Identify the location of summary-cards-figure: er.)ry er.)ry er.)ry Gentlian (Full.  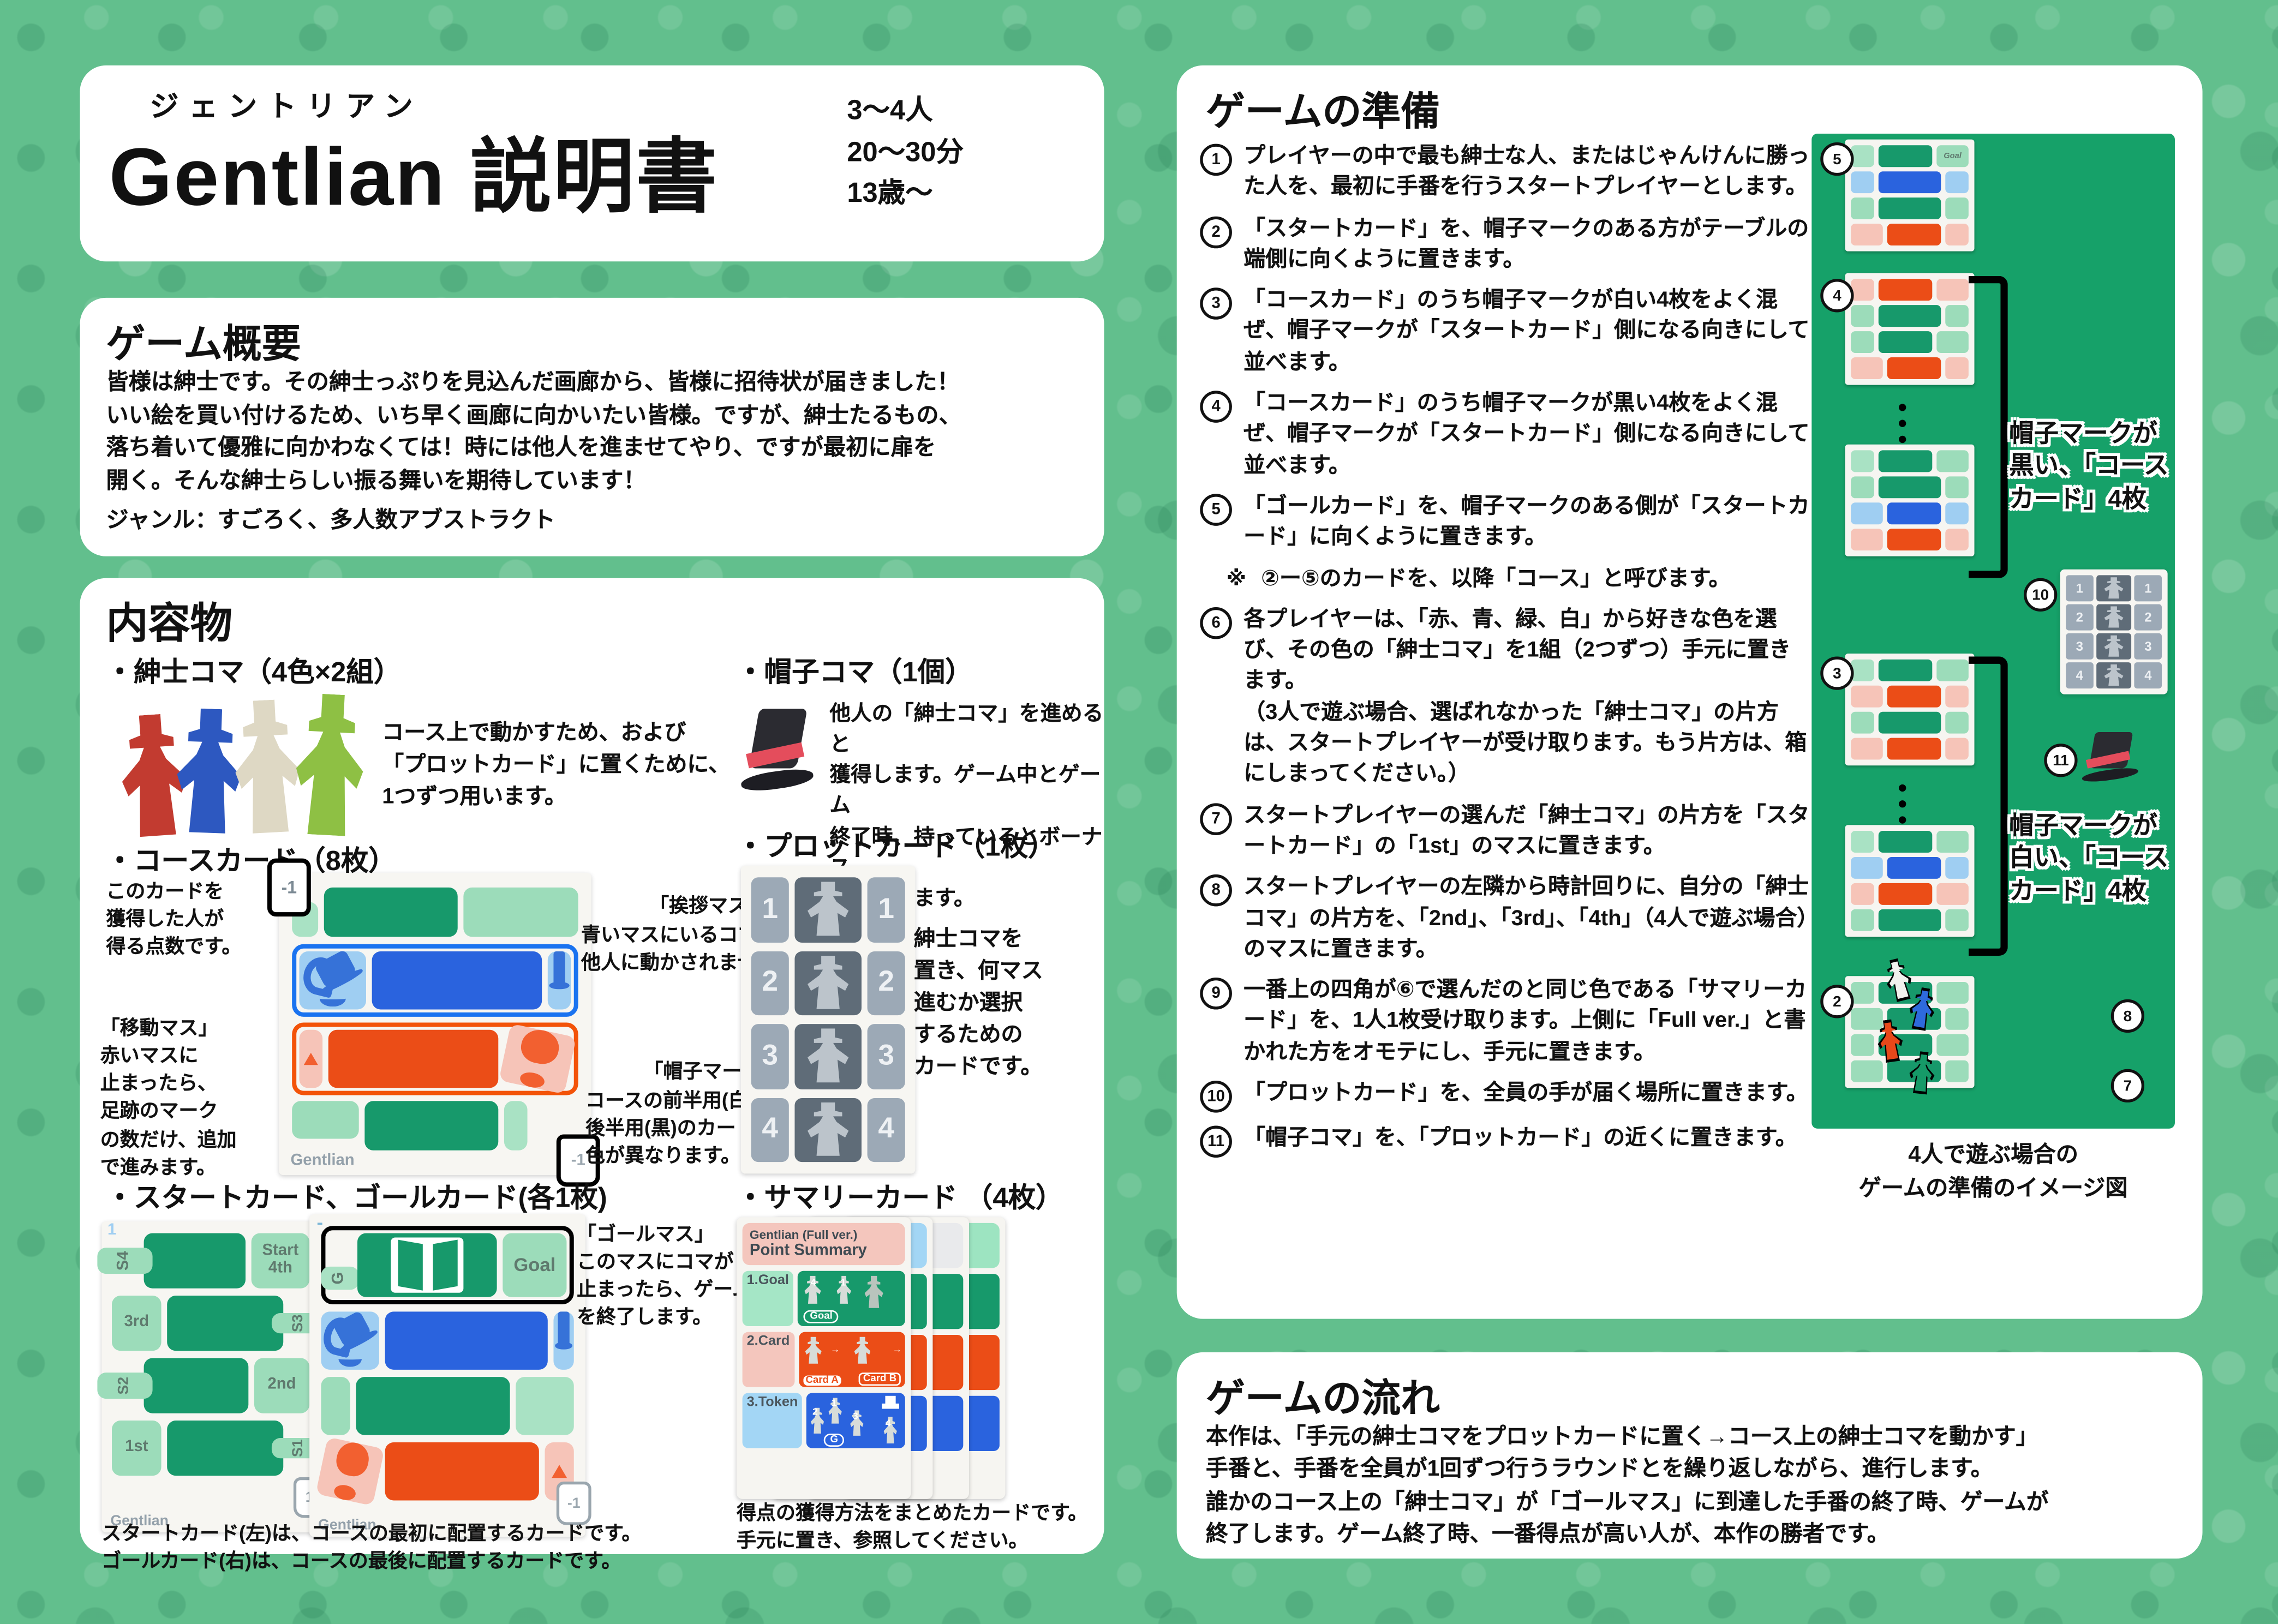
(910, 1358).